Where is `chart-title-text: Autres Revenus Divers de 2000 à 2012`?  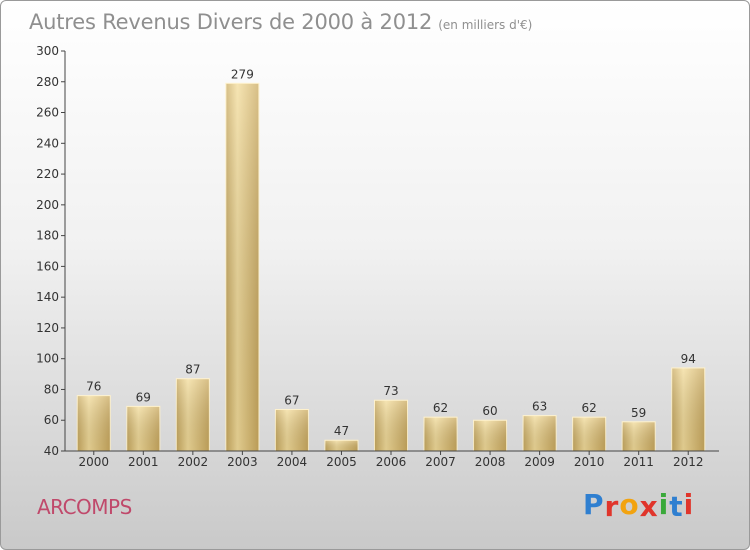
chart-title-text: Autres Revenus Divers de 2000 à 2012 is located at coordinates (231, 22).